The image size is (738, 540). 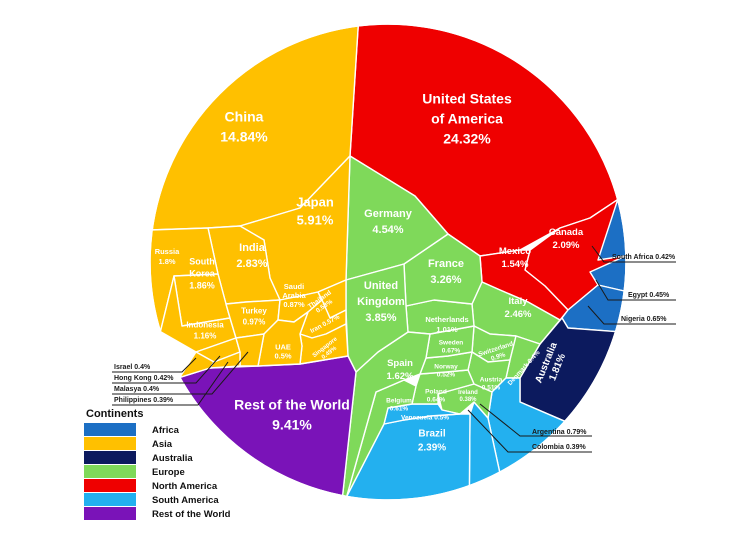 I want to click on label-mexico: Mexico 1.54%, so click(x=515, y=258).